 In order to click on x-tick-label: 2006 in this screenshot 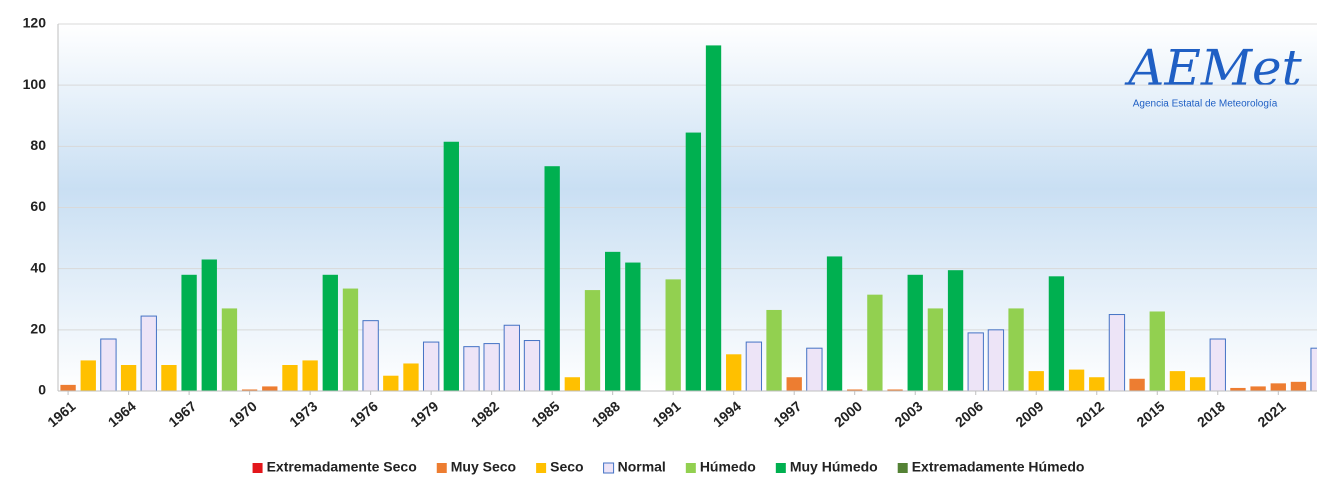, I will do `click(969, 414)`.